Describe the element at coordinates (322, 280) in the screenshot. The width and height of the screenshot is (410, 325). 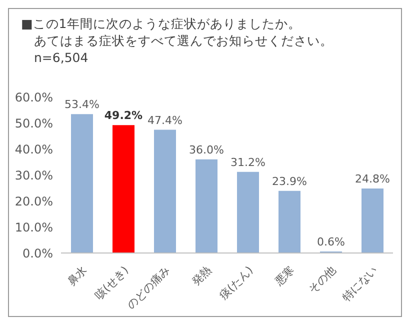
I see `x-tick-label: その他` at that location.